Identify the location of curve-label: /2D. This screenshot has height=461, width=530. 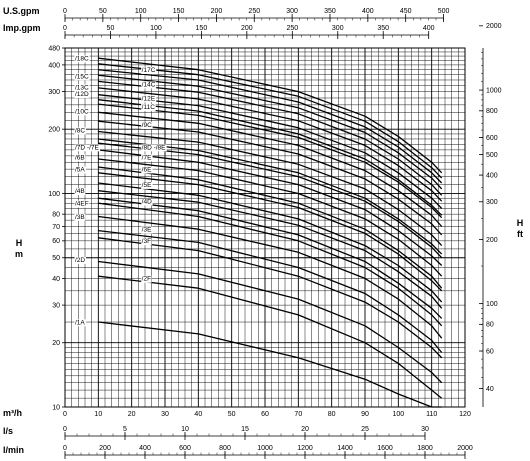
(80, 260).